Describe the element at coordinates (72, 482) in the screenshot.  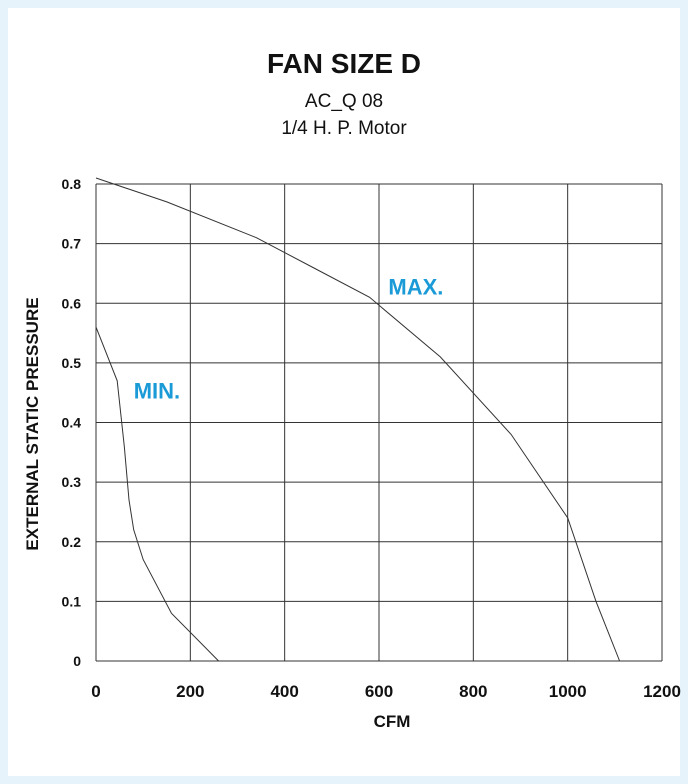
I see `y-tick-label: 0.3` at that location.